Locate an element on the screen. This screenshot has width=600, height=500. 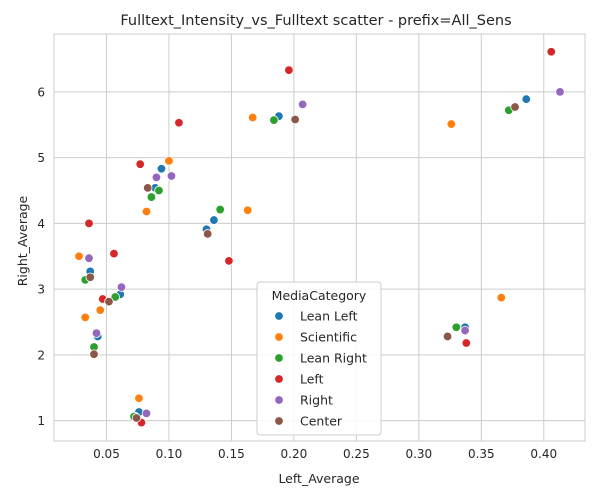
legend-label-left: Left is located at coordinates (312, 379).